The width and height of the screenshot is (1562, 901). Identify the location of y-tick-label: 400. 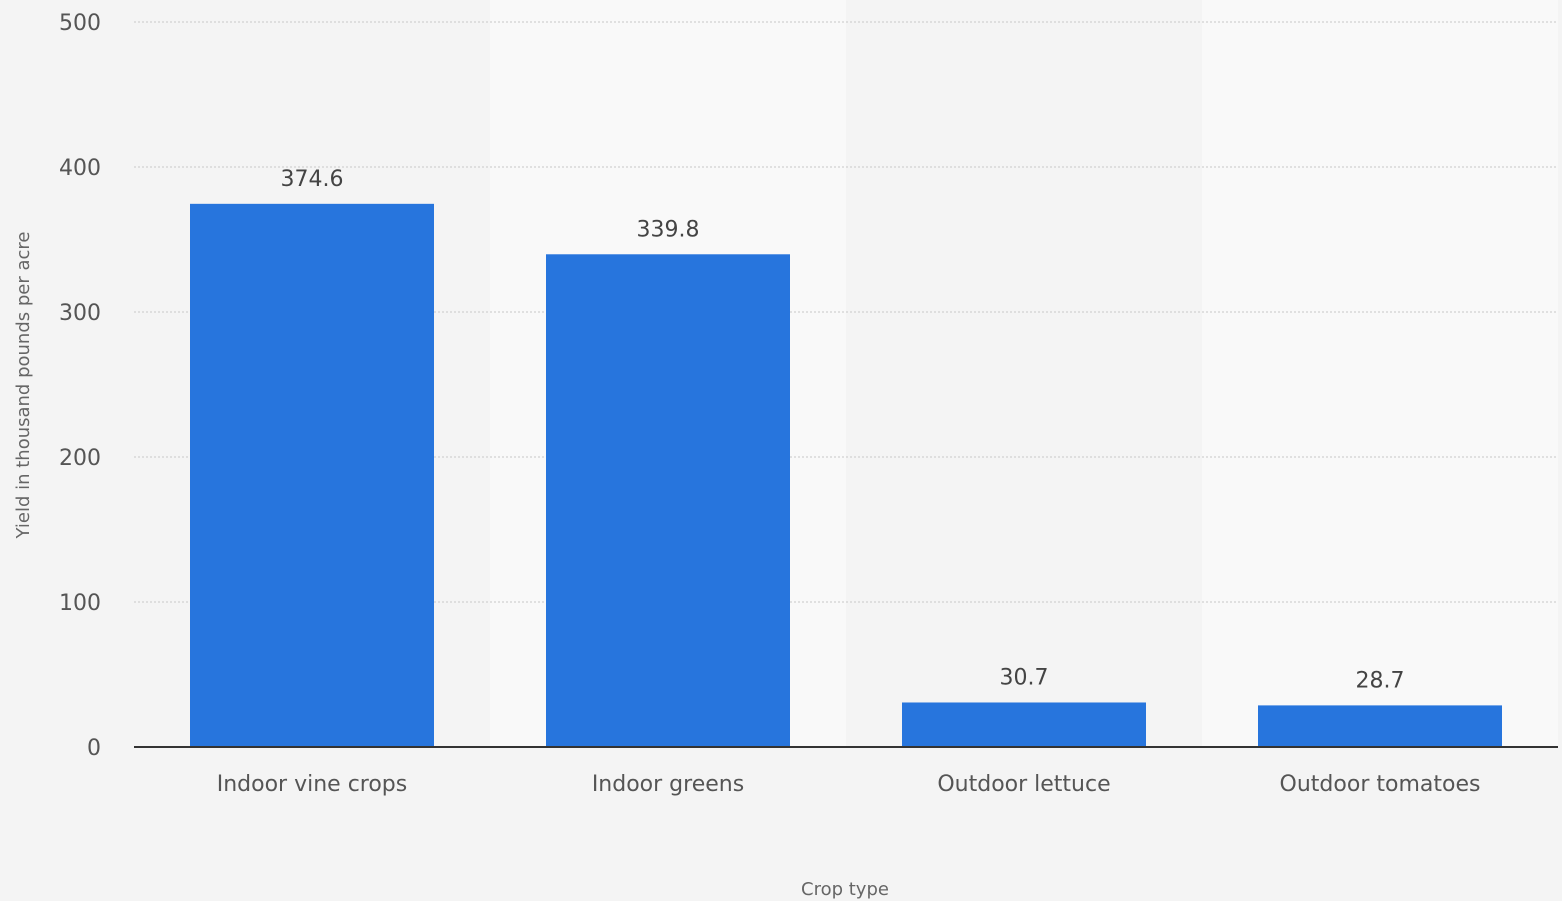
(80, 168).